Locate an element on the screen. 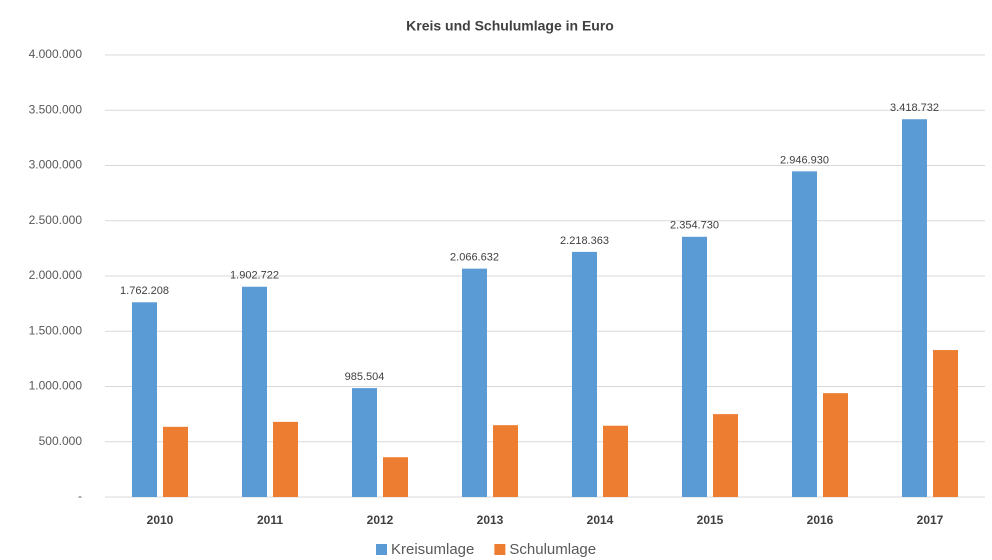 The image size is (992, 560). data-label: 2.218.363 is located at coordinates (584, 241).